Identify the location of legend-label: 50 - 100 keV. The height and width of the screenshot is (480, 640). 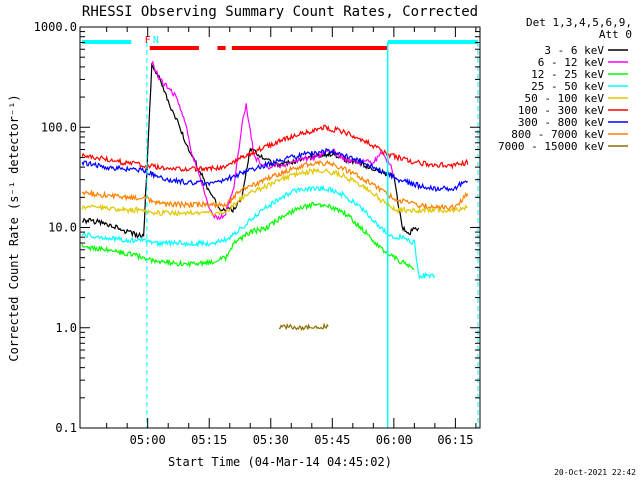
(565, 98).